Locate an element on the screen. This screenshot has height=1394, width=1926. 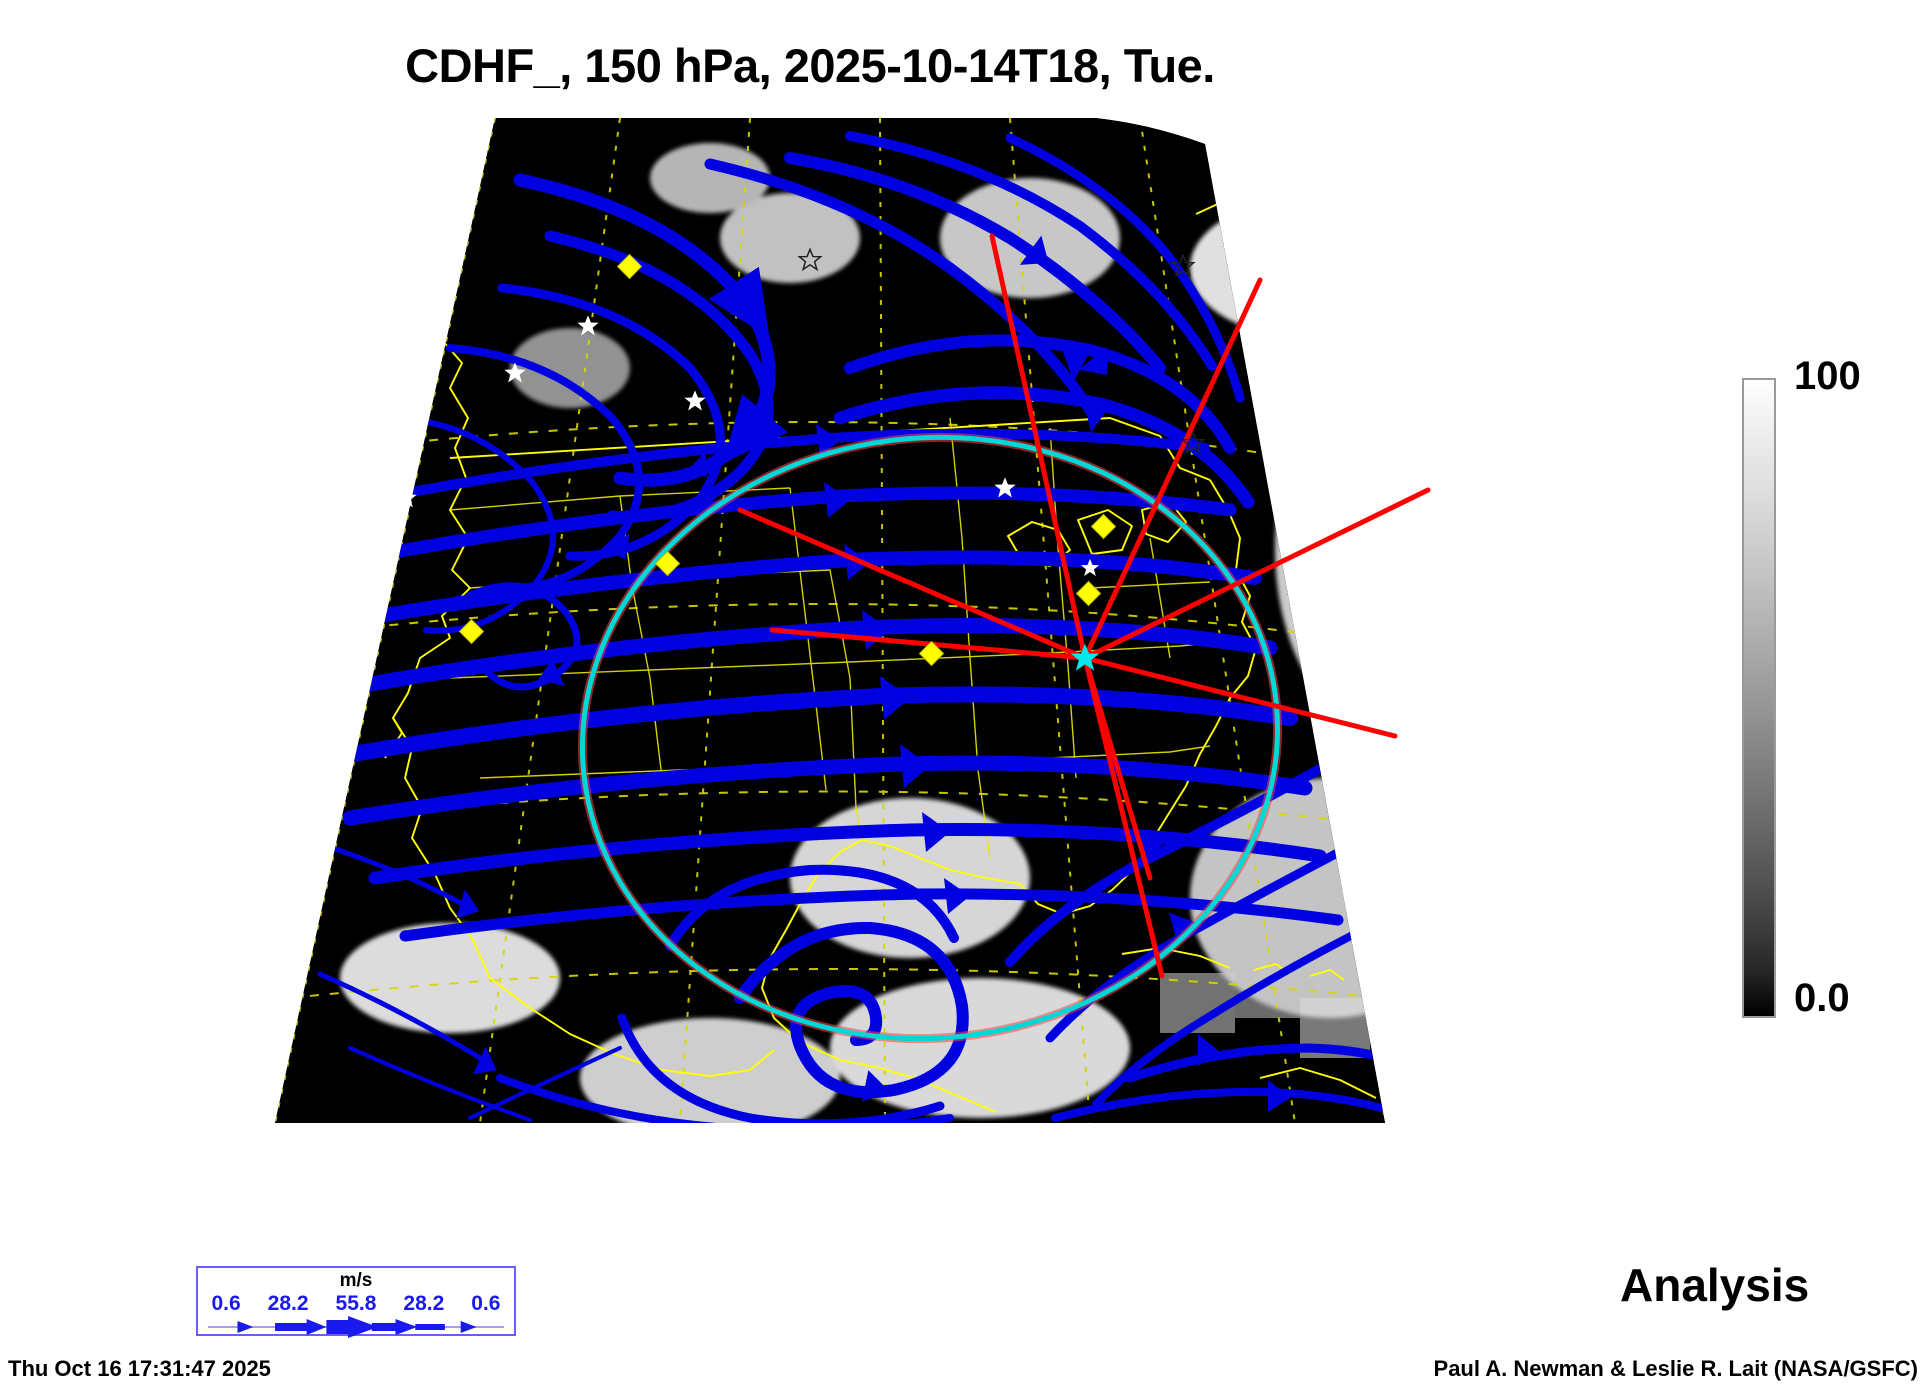
wind-value-labels: 0.6 28.2 55.8 28.2 0.6 is located at coordinates (356, 1304).